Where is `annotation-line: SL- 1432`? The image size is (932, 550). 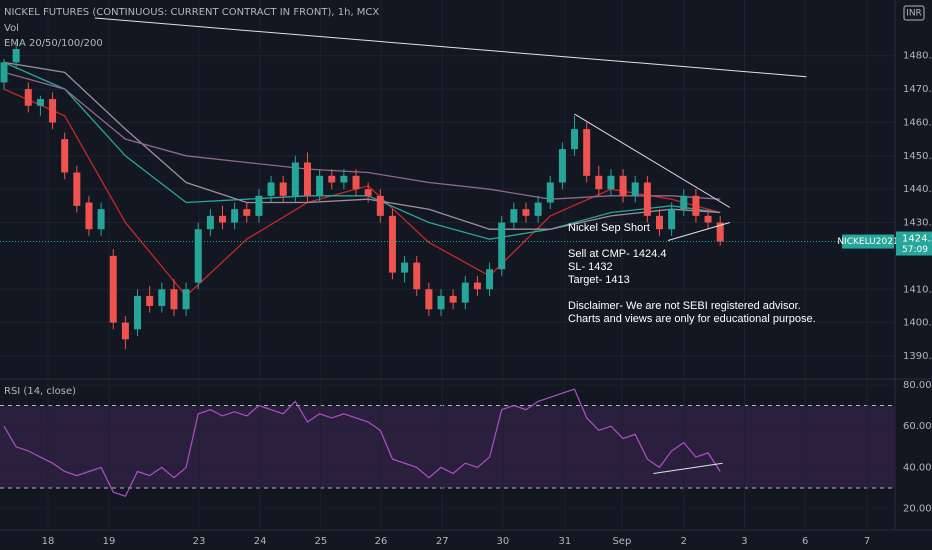
annotation-line: SL- 1432 is located at coordinates (590, 267).